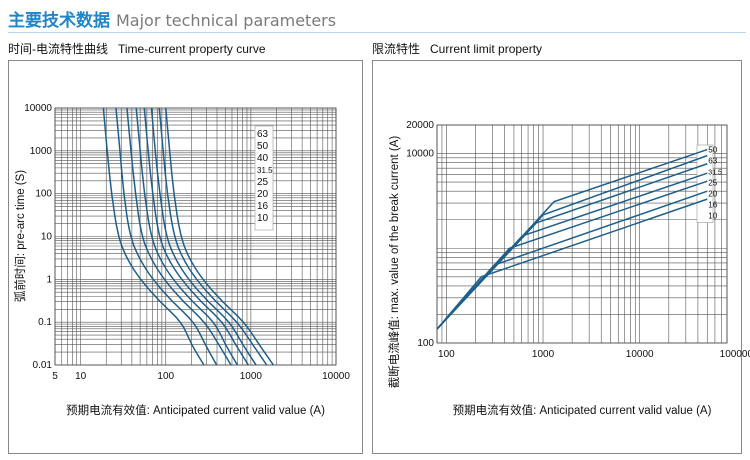 The height and width of the screenshot is (460, 750). I want to click on x-tick-label: 100000, so click(735, 354).